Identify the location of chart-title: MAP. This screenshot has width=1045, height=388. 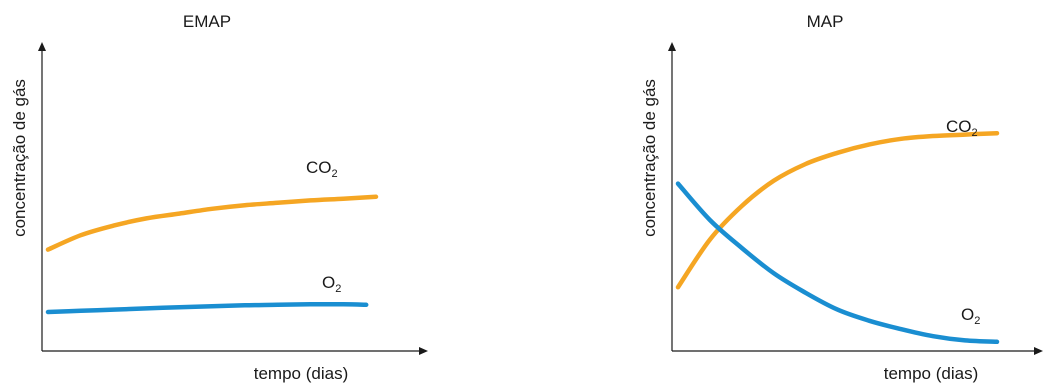
(825, 21).